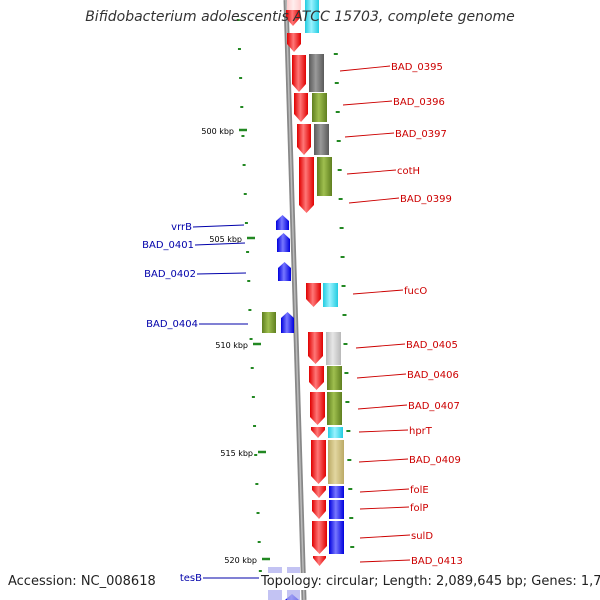 The height and width of the screenshot is (600, 600). Describe the element at coordinates (170, 274) in the screenshot. I see `reverse-gene-label: BAD_0402` at that location.